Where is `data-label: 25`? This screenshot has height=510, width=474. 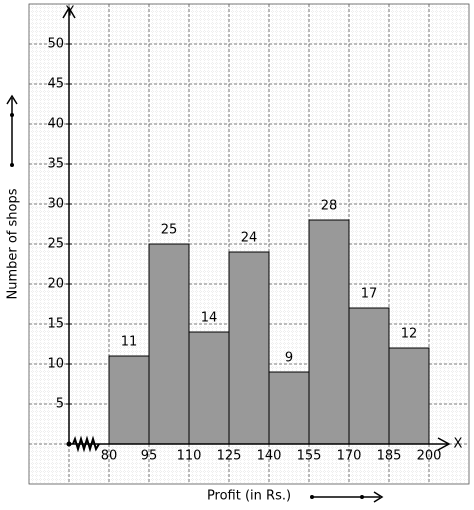
data-label: 25 is located at coordinates (169, 230).